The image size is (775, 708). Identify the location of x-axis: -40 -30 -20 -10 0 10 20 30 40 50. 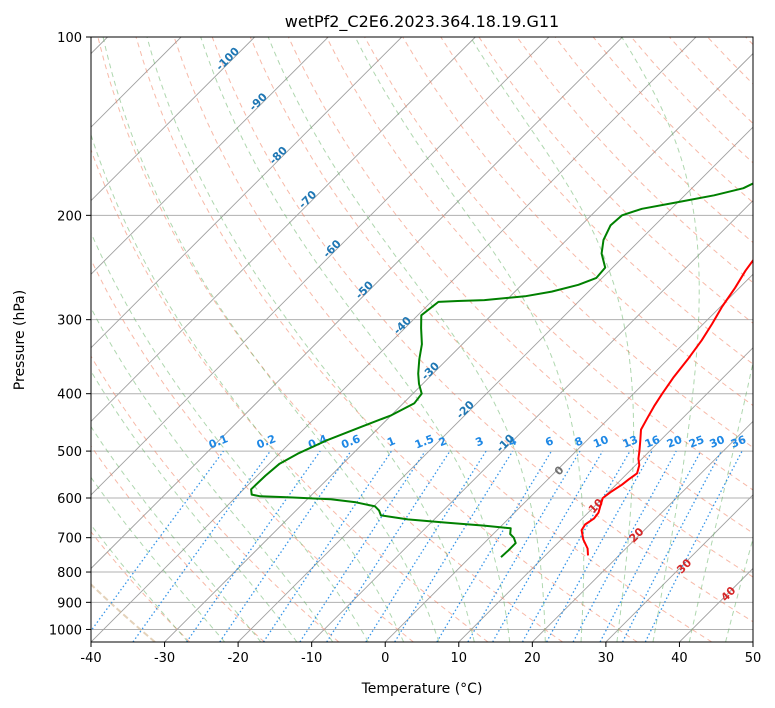
(420, 654).